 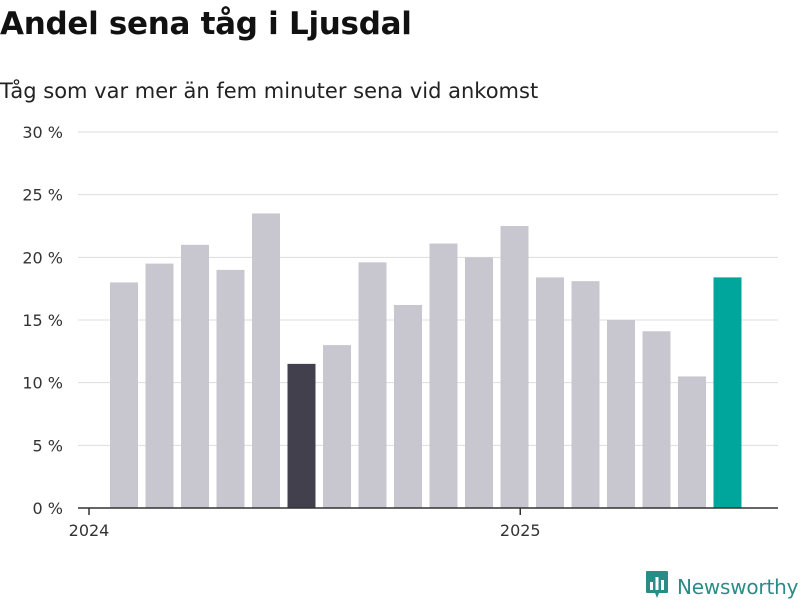 What do you see at coordinates (738, 587) in the screenshot?
I see `brand-name: Newsworthy` at bounding box center [738, 587].